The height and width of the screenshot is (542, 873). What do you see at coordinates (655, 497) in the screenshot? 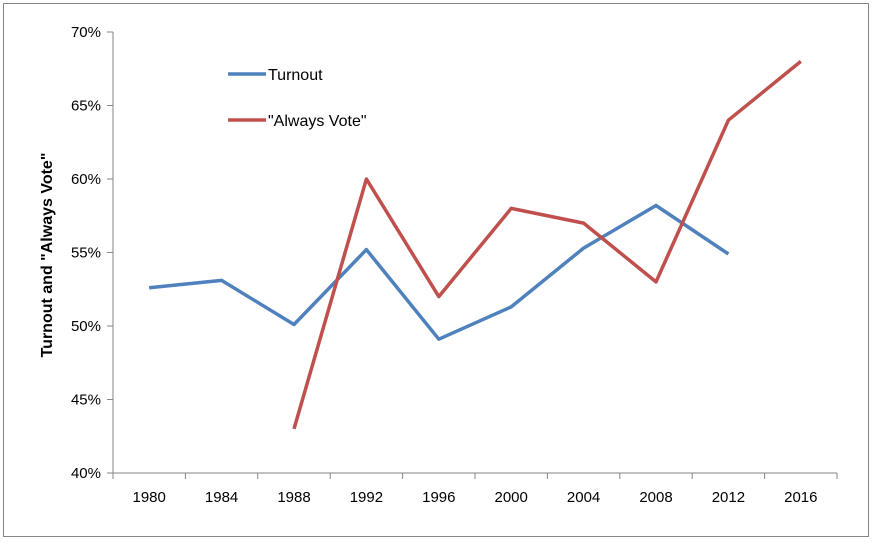
I see `x-tick-label: 2008` at bounding box center [655, 497].